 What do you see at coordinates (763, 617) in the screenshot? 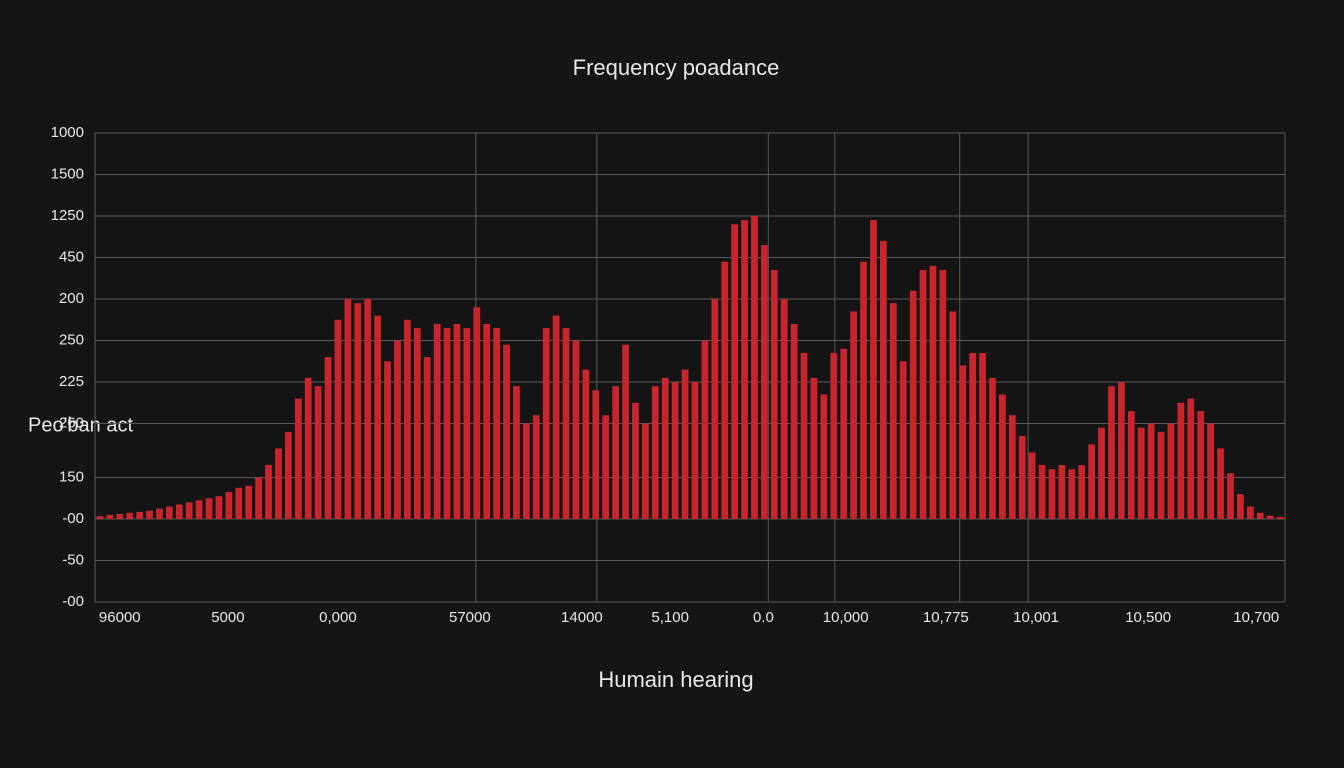
I see `x-tick-label: 0.0` at bounding box center [763, 617].